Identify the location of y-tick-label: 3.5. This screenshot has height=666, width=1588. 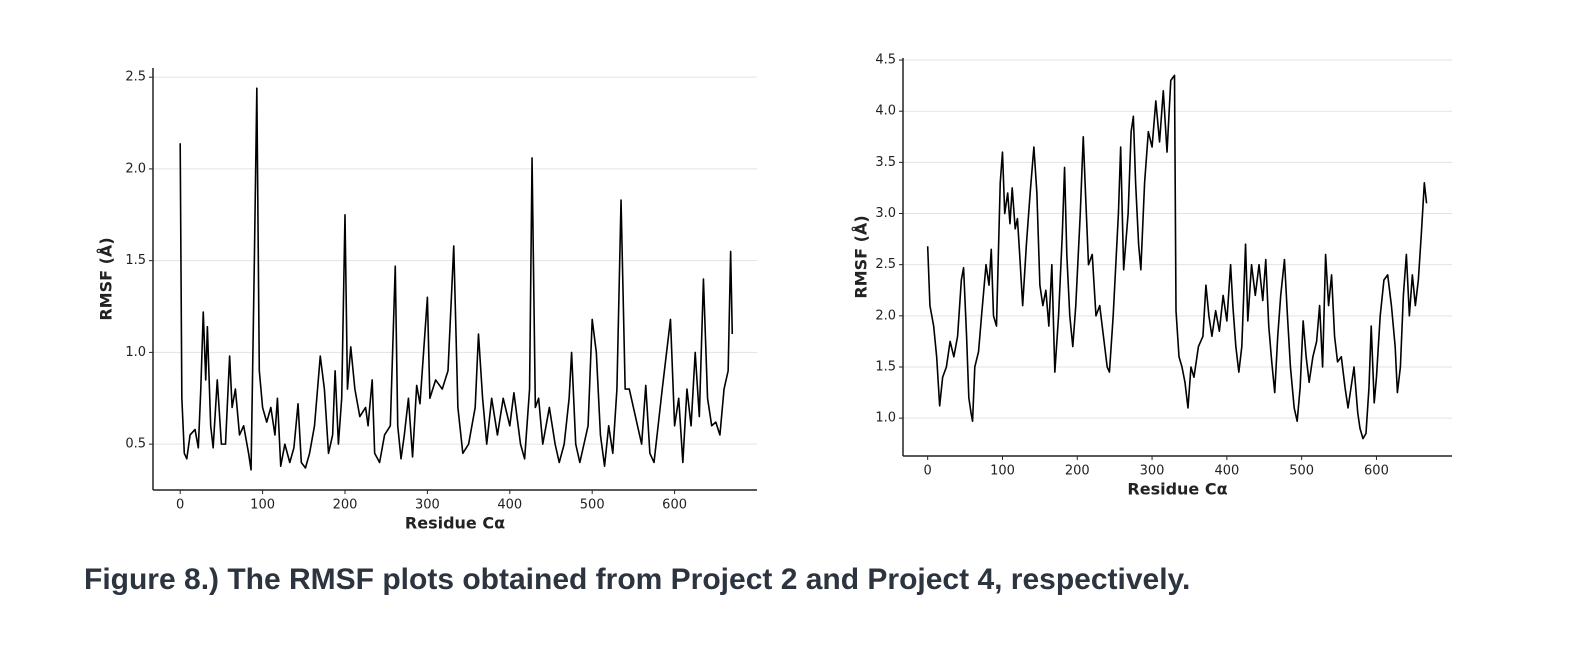
(885, 162).